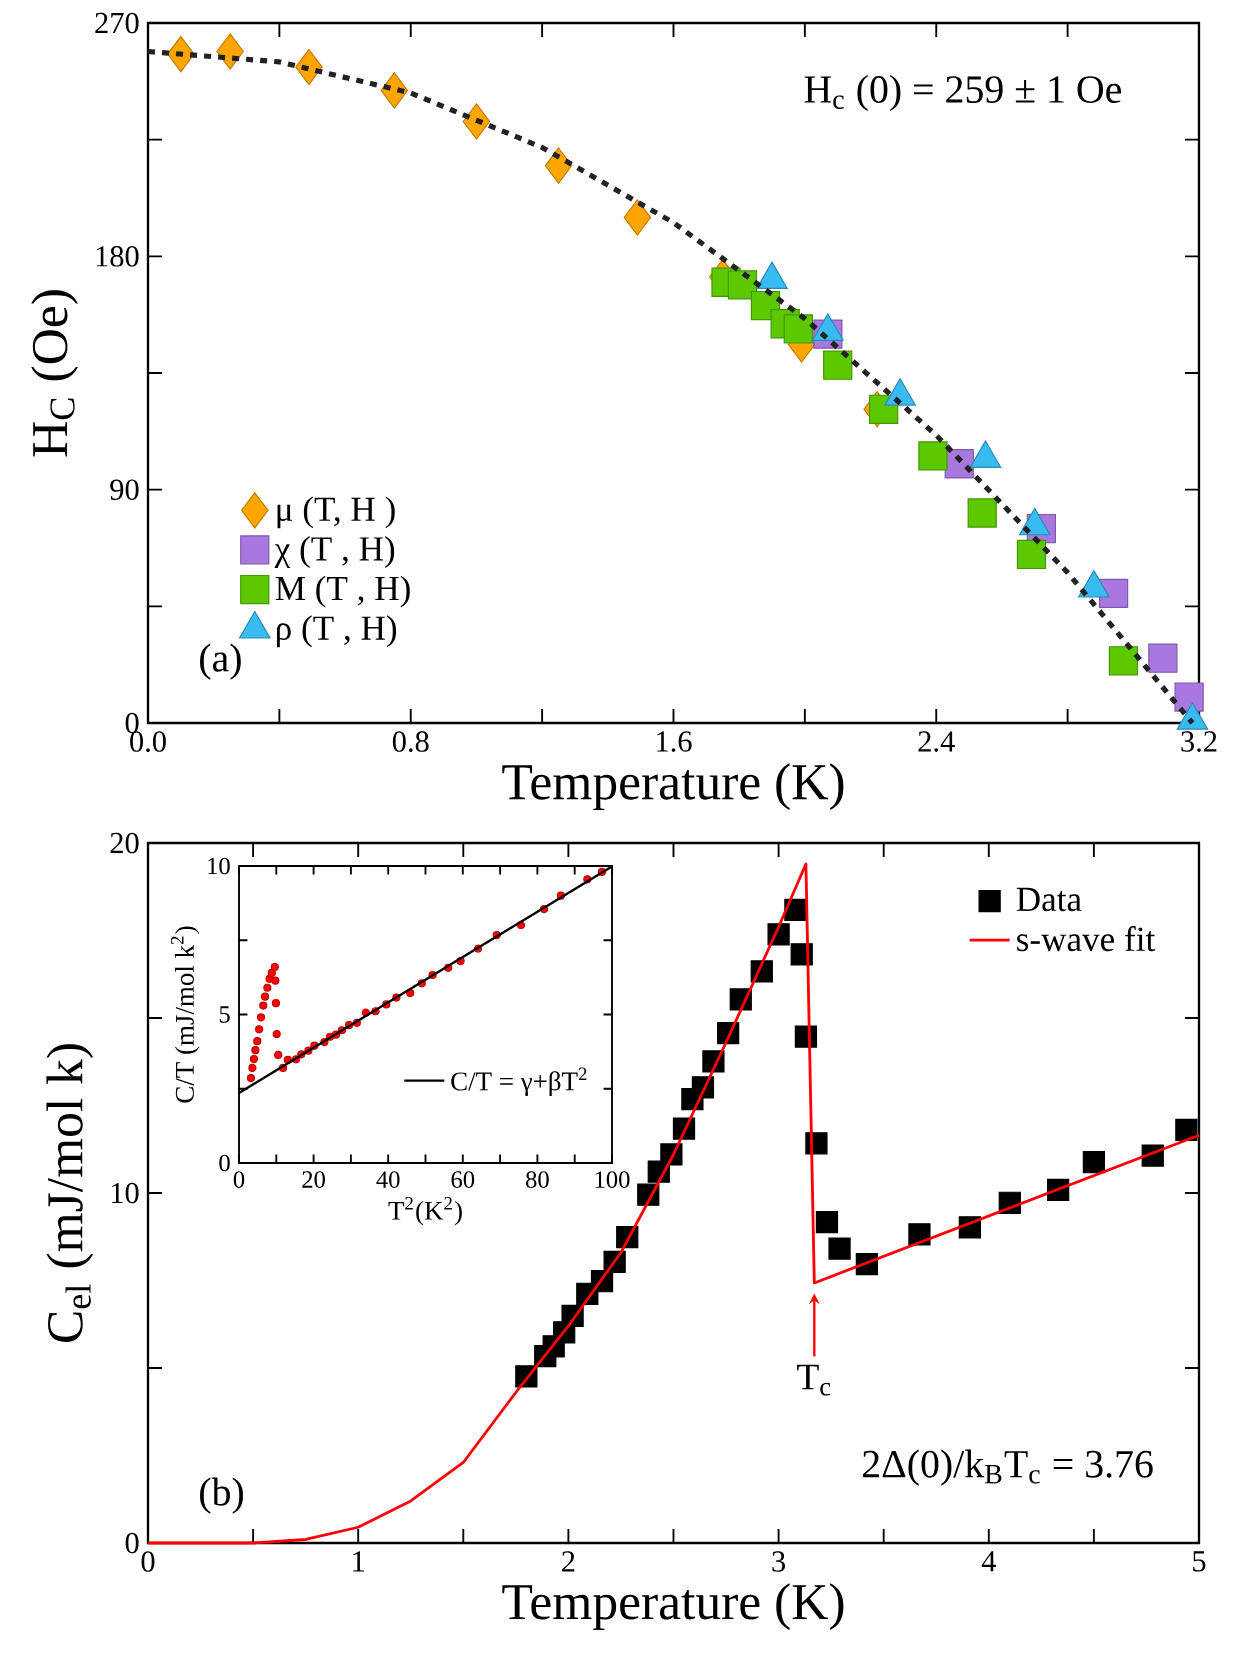  Describe the element at coordinates (519, 1081) in the screenshot. I see `legend-label: C/T = γ+βT$^{2}$` at that location.